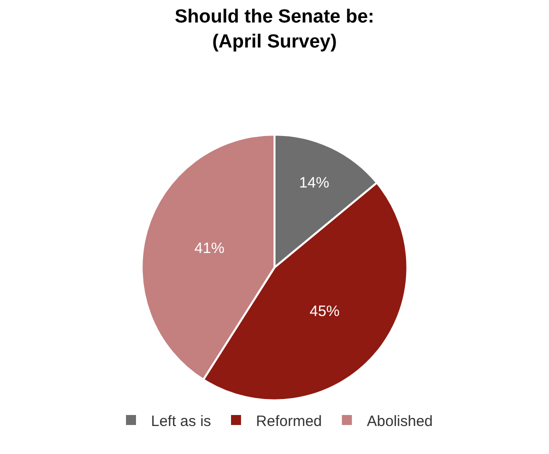 The height and width of the screenshot is (454, 549). What do you see at coordinates (274, 17) in the screenshot?
I see `chart-title: Should the Senate be:` at bounding box center [274, 17].